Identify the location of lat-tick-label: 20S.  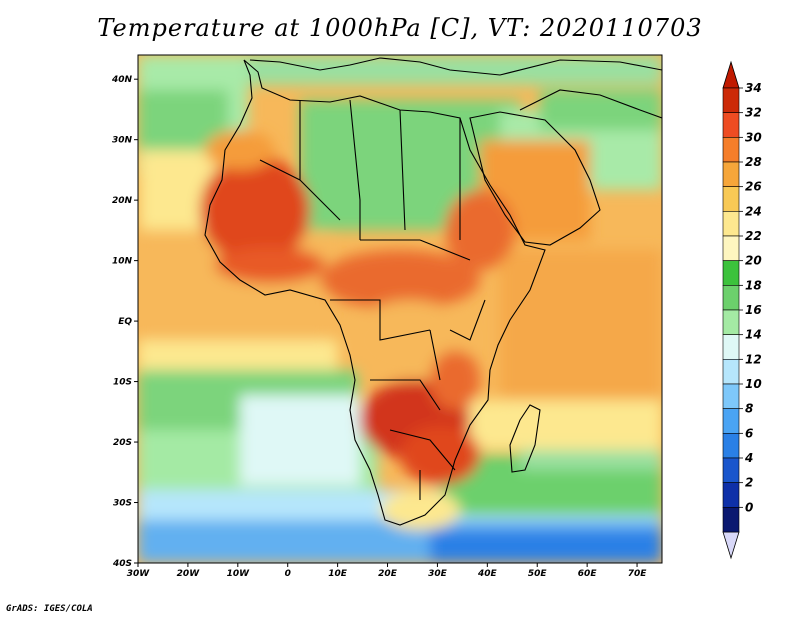
(122, 443).